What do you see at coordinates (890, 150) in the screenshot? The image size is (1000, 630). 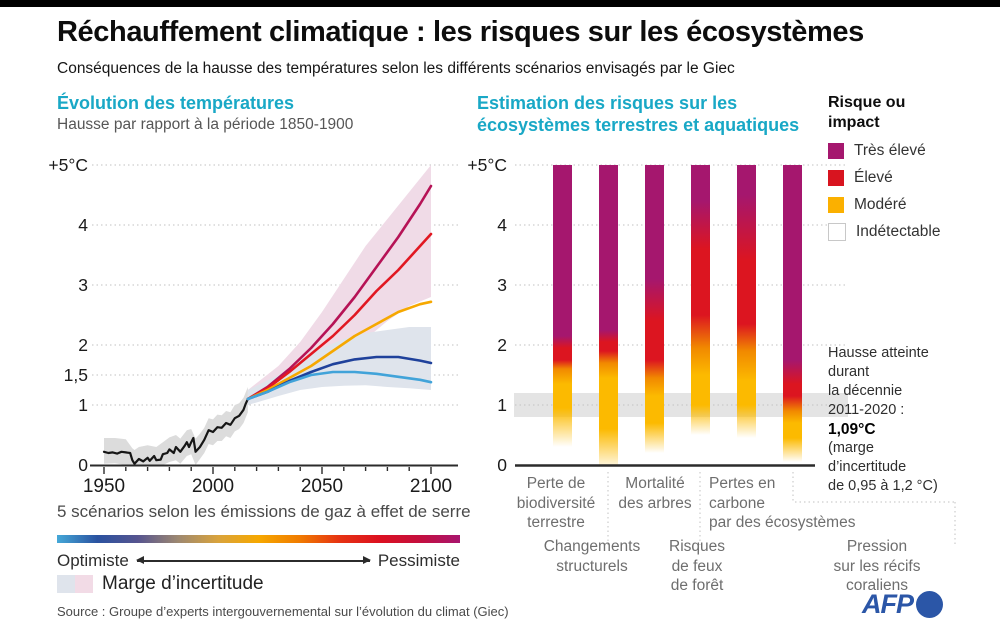 I see `legend-label: Très élevé` at bounding box center [890, 150].